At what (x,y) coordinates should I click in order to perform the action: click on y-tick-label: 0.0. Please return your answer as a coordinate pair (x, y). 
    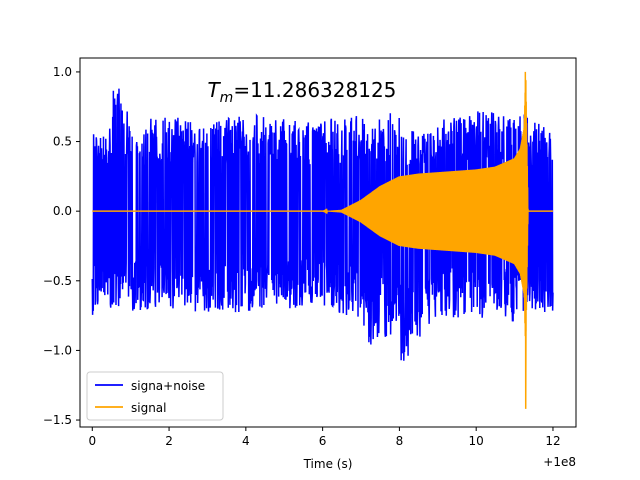
    Looking at the image, I should click on (62, 211).